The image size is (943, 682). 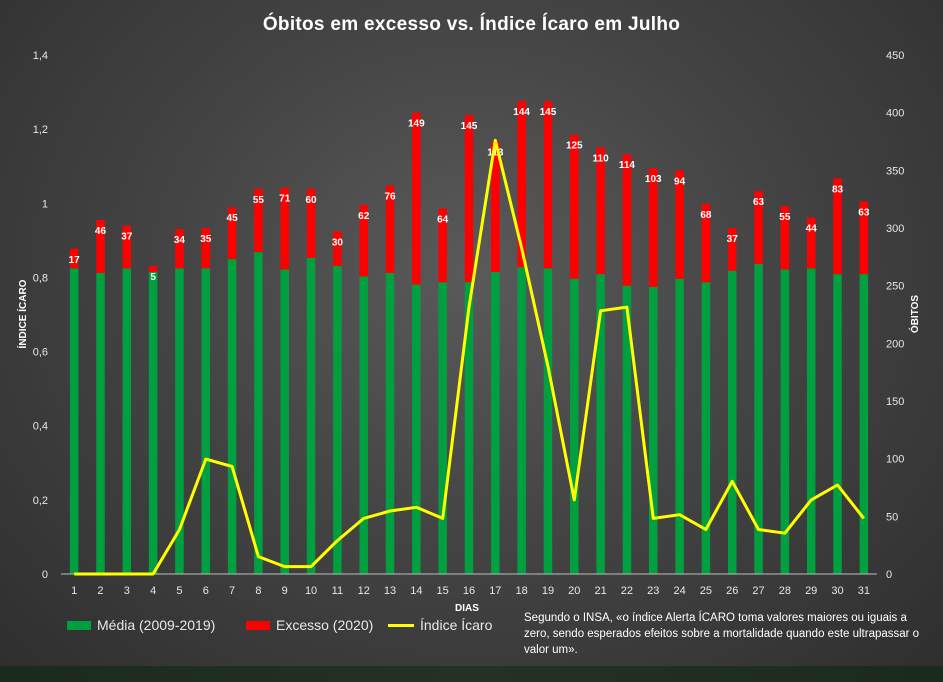 I want to click on x-tick-label: 9, so click(x=285, y=591).